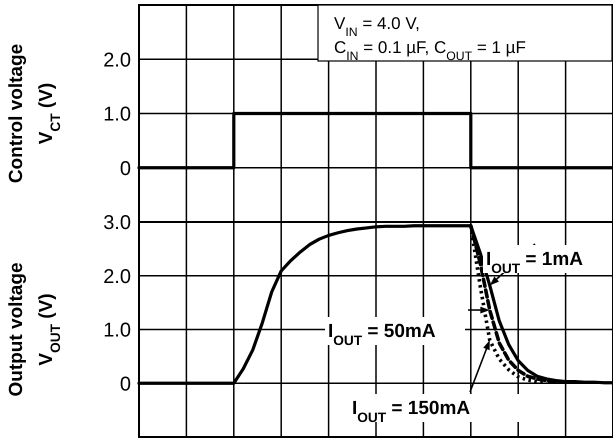 Image resolution: width=613 pixels, height=438 pixels. What do you see at coordinates (377, 26) in the screenshot?
I see `annotation: V$_{IN}$ = 4.0 V,` at bounding box center [377, 26].